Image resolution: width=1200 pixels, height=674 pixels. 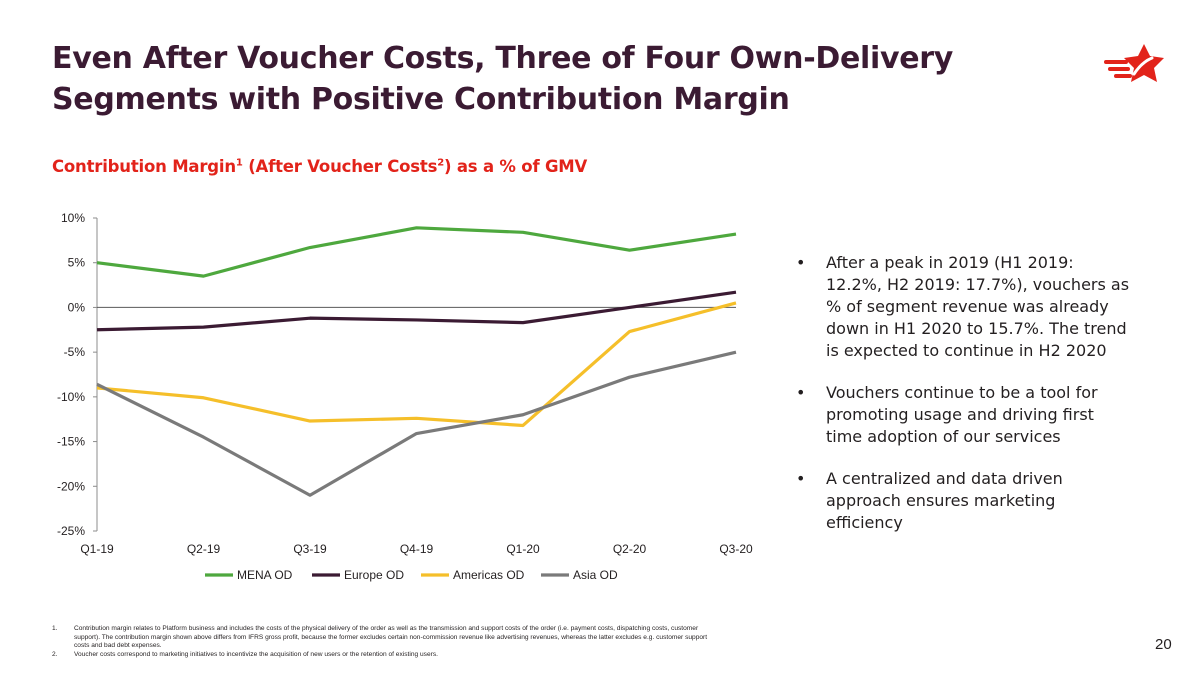 I want to click on x-tick-label: Q1-19, so click(x=97, y=549).